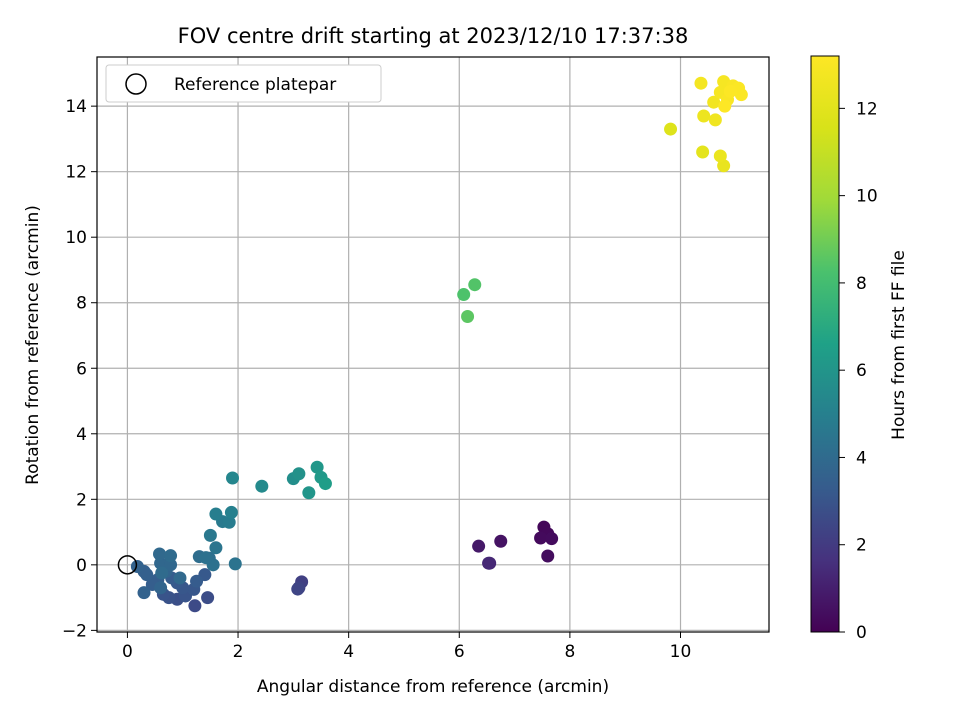  What do you see at coordinates (81, 304) in the screenshot?
I see `y-tick-label: 8` at bounding box center [81, 304].